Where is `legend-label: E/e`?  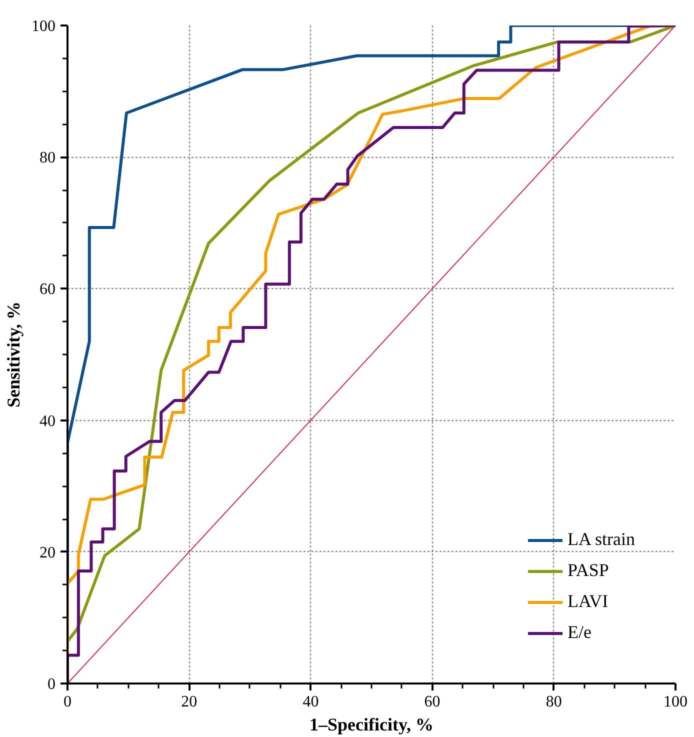
legend-label: E/e is located at coordinates (580, 632).